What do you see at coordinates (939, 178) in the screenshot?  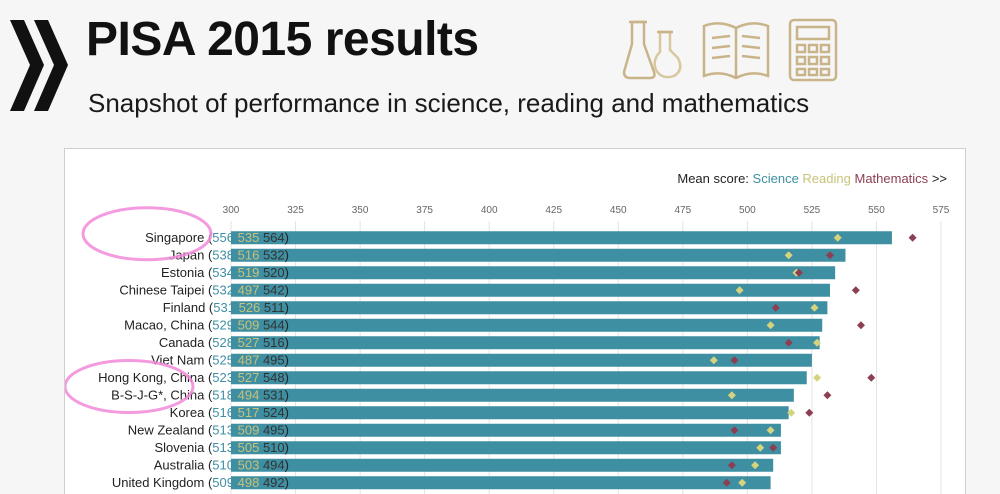 I see `legend-more-link: >>` at bounding box center [939, 178].